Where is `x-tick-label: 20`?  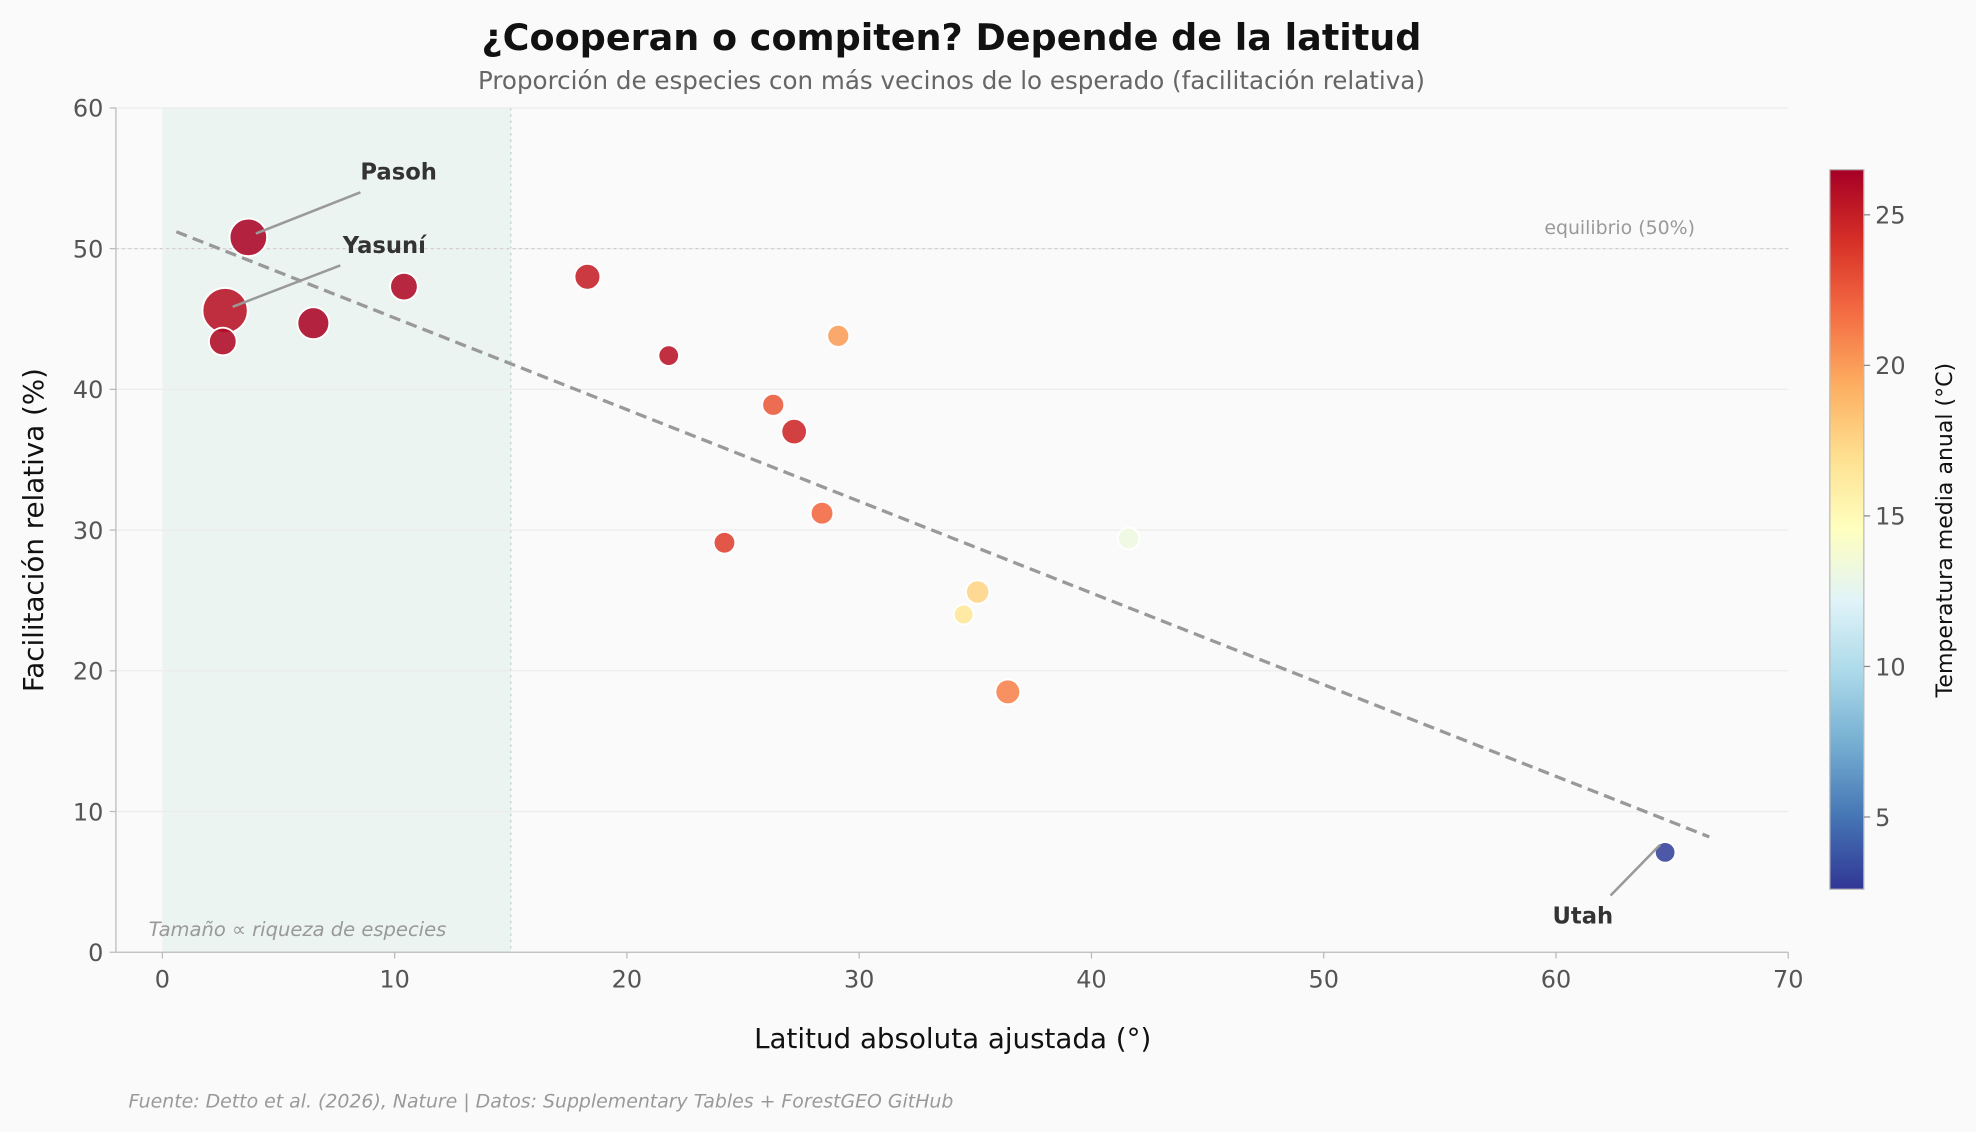 x-tick-label: 20 is located at coordinates (627, 980).